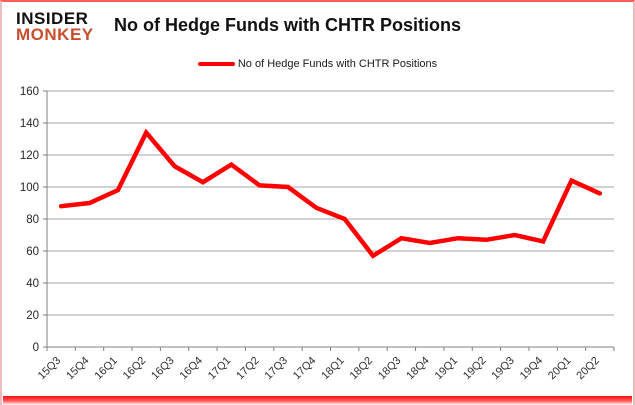 The height and width of the screenshot is (405, 635). I want to click on x-axis-label: 15Q4, so click(78, 369).